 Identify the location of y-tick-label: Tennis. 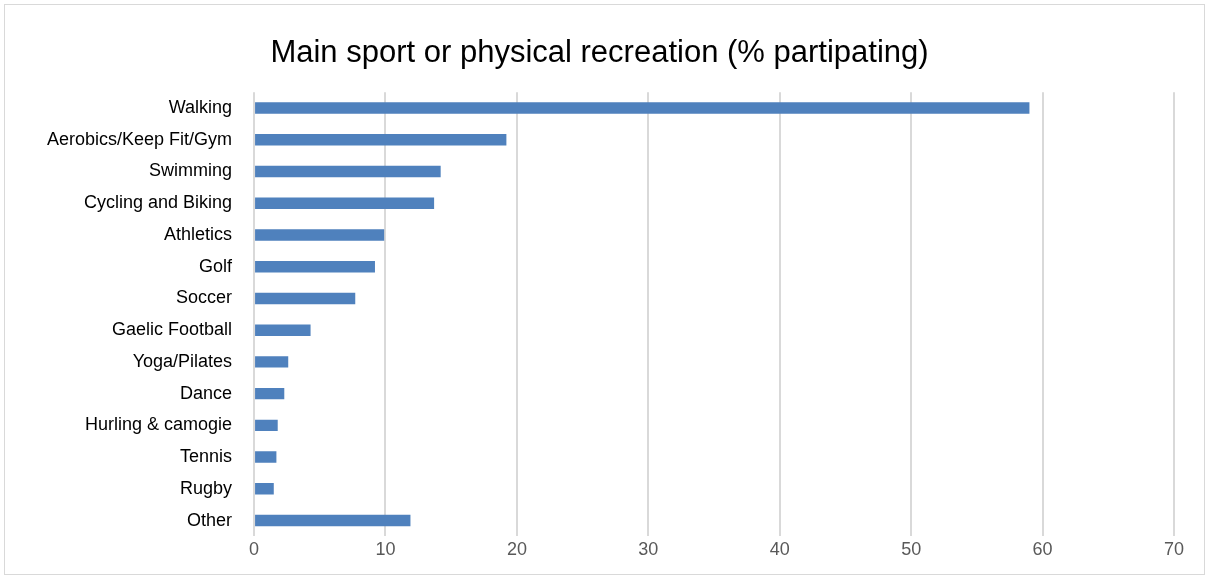
(206, 456).